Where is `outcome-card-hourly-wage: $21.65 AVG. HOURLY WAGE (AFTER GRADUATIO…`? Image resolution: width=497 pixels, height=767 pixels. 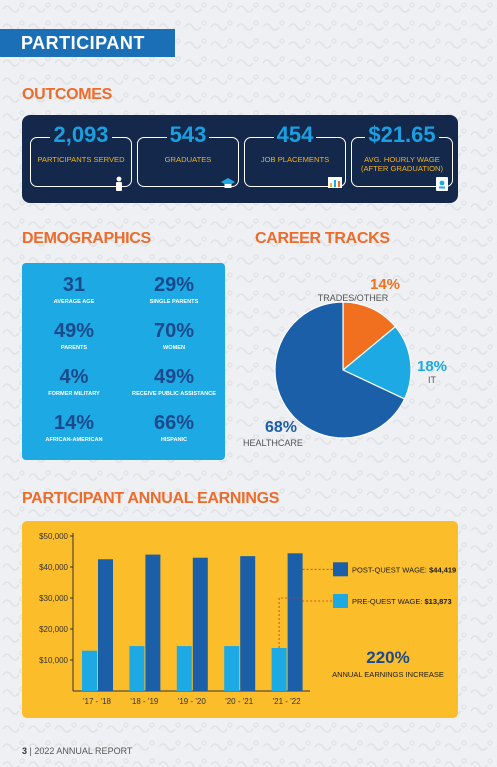 outcome-card-hourly-wage: $21.65 AVG. HOURLY WAGE (AFTER GRADUATIO… is located at coordinates (402, 156).